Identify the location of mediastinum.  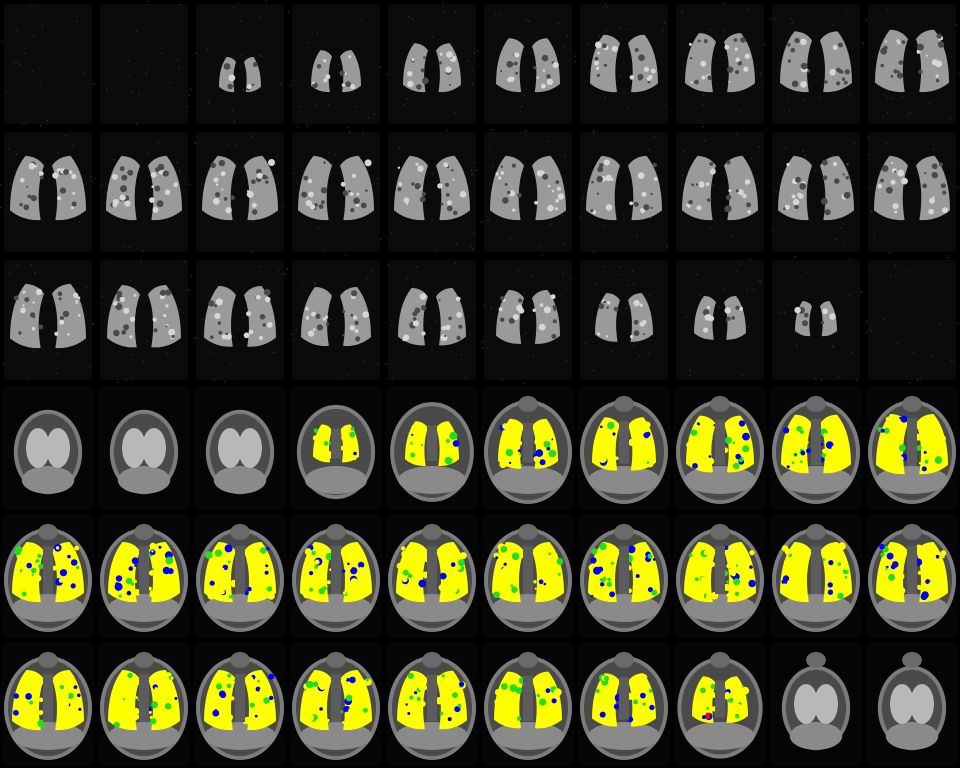
(816, 442).